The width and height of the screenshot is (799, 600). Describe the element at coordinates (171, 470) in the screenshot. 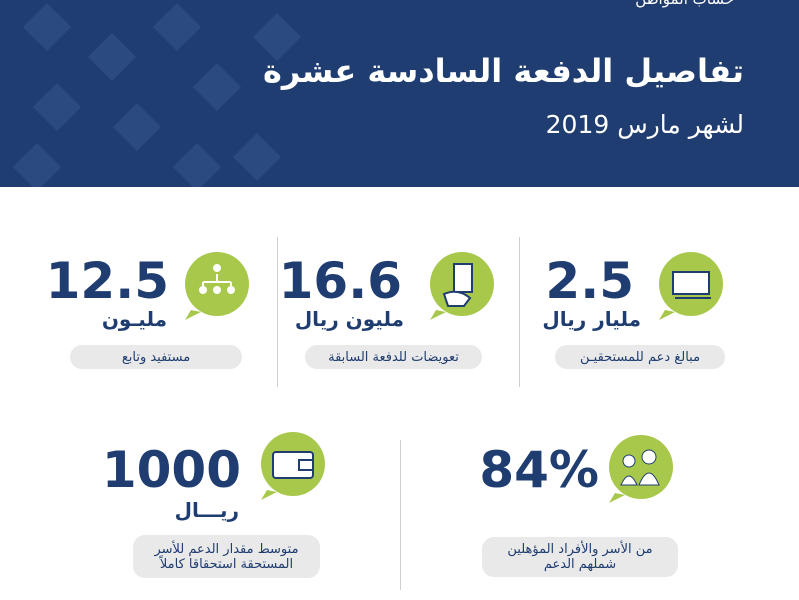

I see `stat-number: 1000` at that location.